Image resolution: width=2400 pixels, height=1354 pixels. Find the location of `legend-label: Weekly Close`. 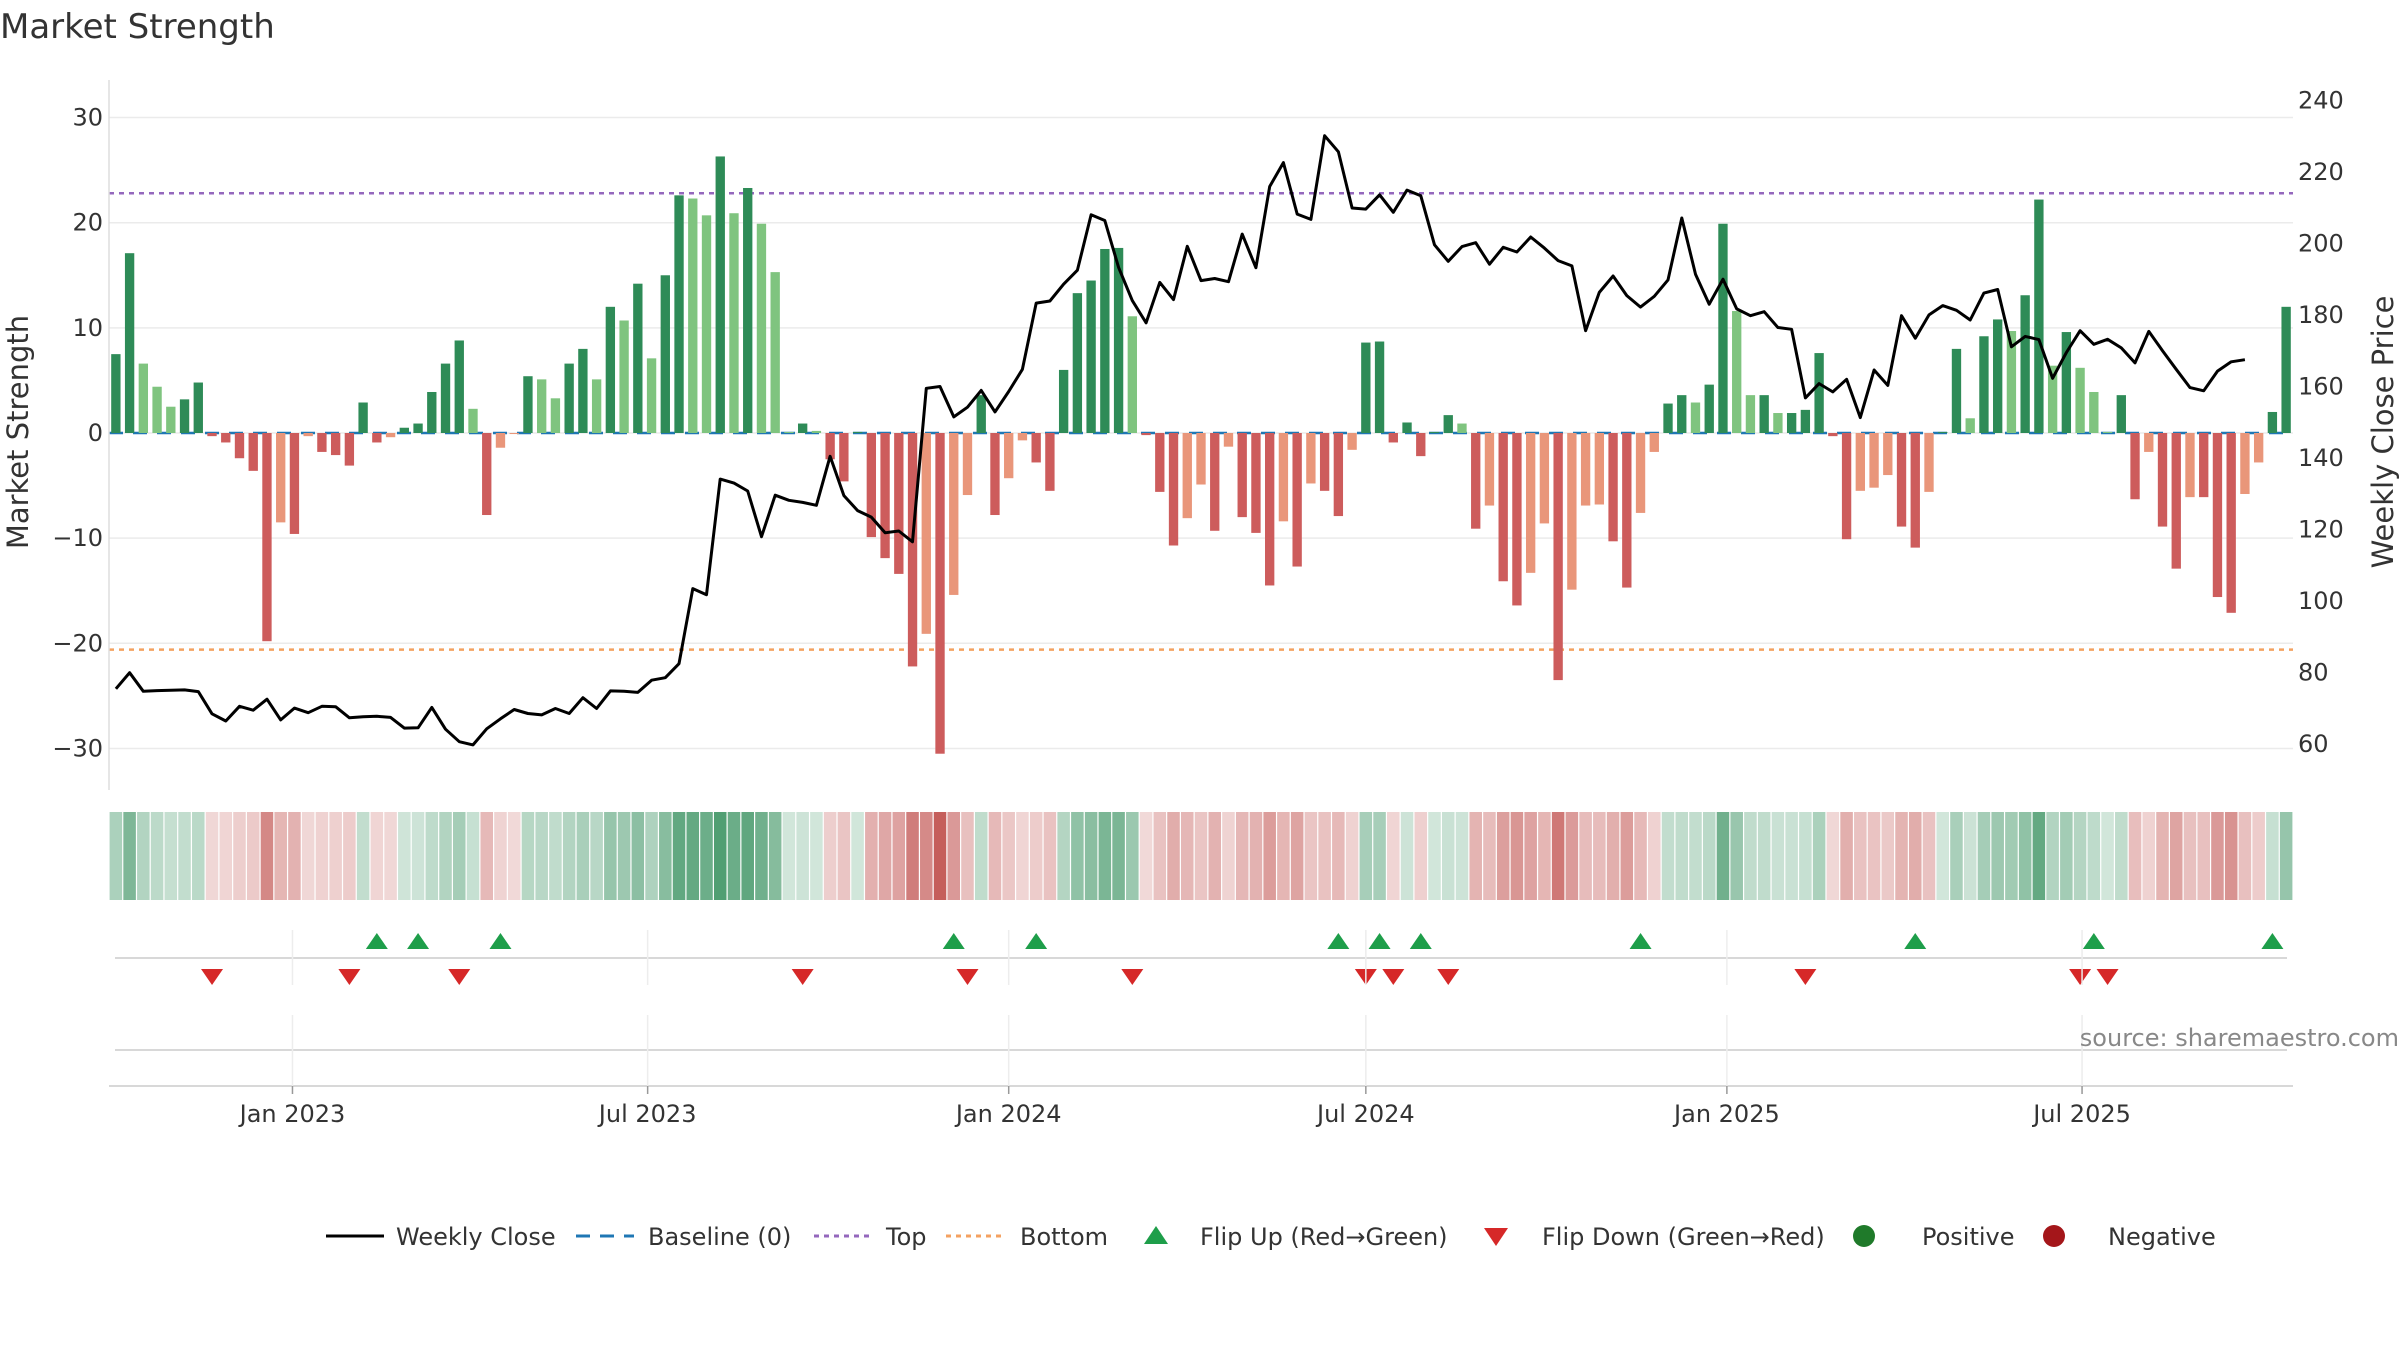

legend-label: Weekly Close is located at coordinates (476, 1237).